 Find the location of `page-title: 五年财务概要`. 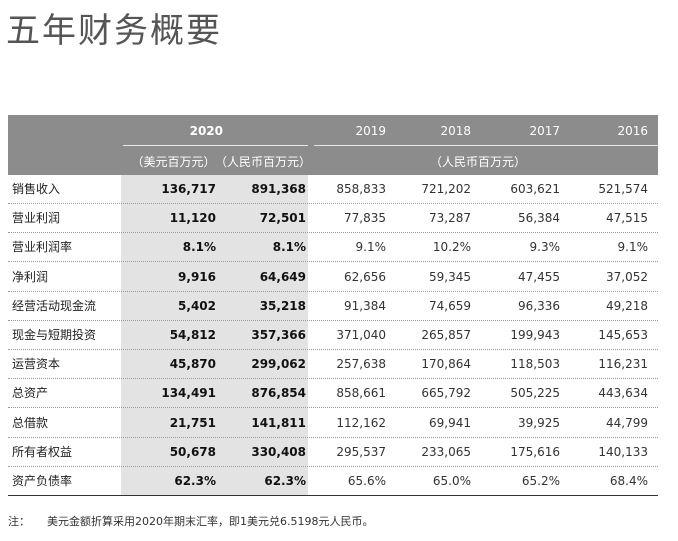

page-title: 五年财务概要 is located at coordinates (114, 31).